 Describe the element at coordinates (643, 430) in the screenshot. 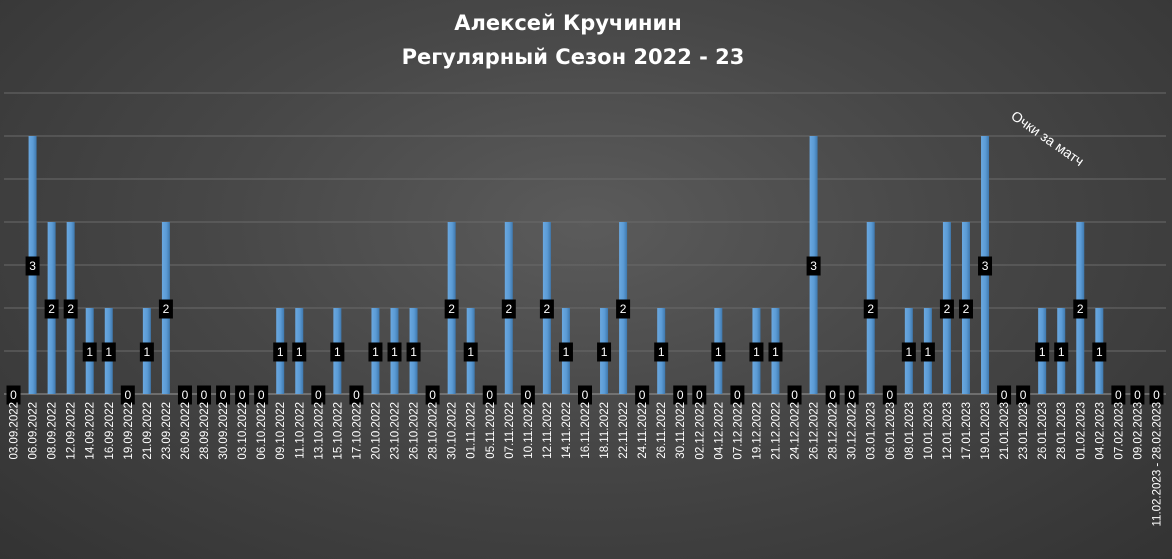

I see `x-tick-label: 24.11.2022` at that location.